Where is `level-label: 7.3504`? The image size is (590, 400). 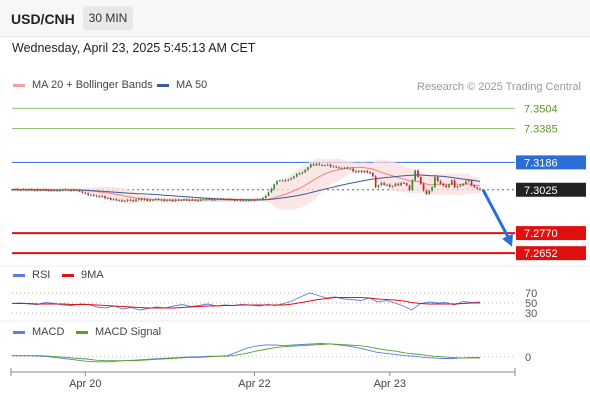 level-label: 7.3504 is located at coordinates (541, 109).